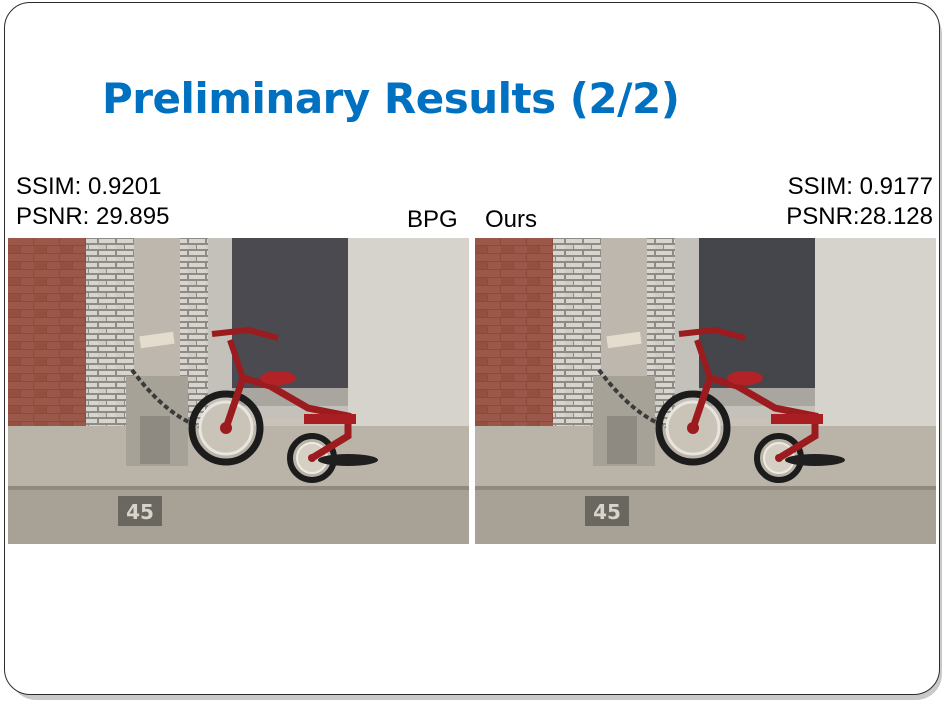 The height and width of the screenshot is (706, 946). I want to click on house-number-bpg: 45, so click(140, 512).